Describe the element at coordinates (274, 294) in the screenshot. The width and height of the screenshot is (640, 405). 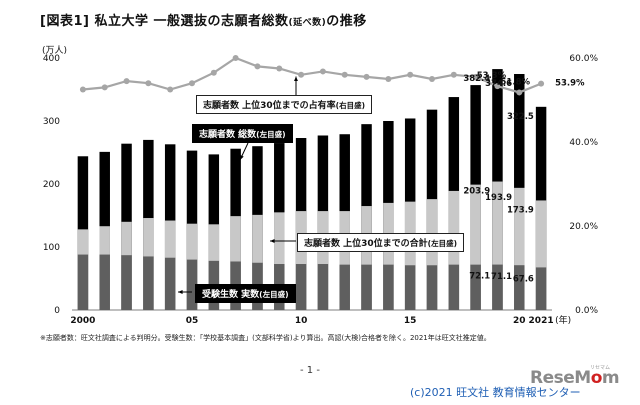
I see `callout-examinees-small: (左目盛)` at that location.